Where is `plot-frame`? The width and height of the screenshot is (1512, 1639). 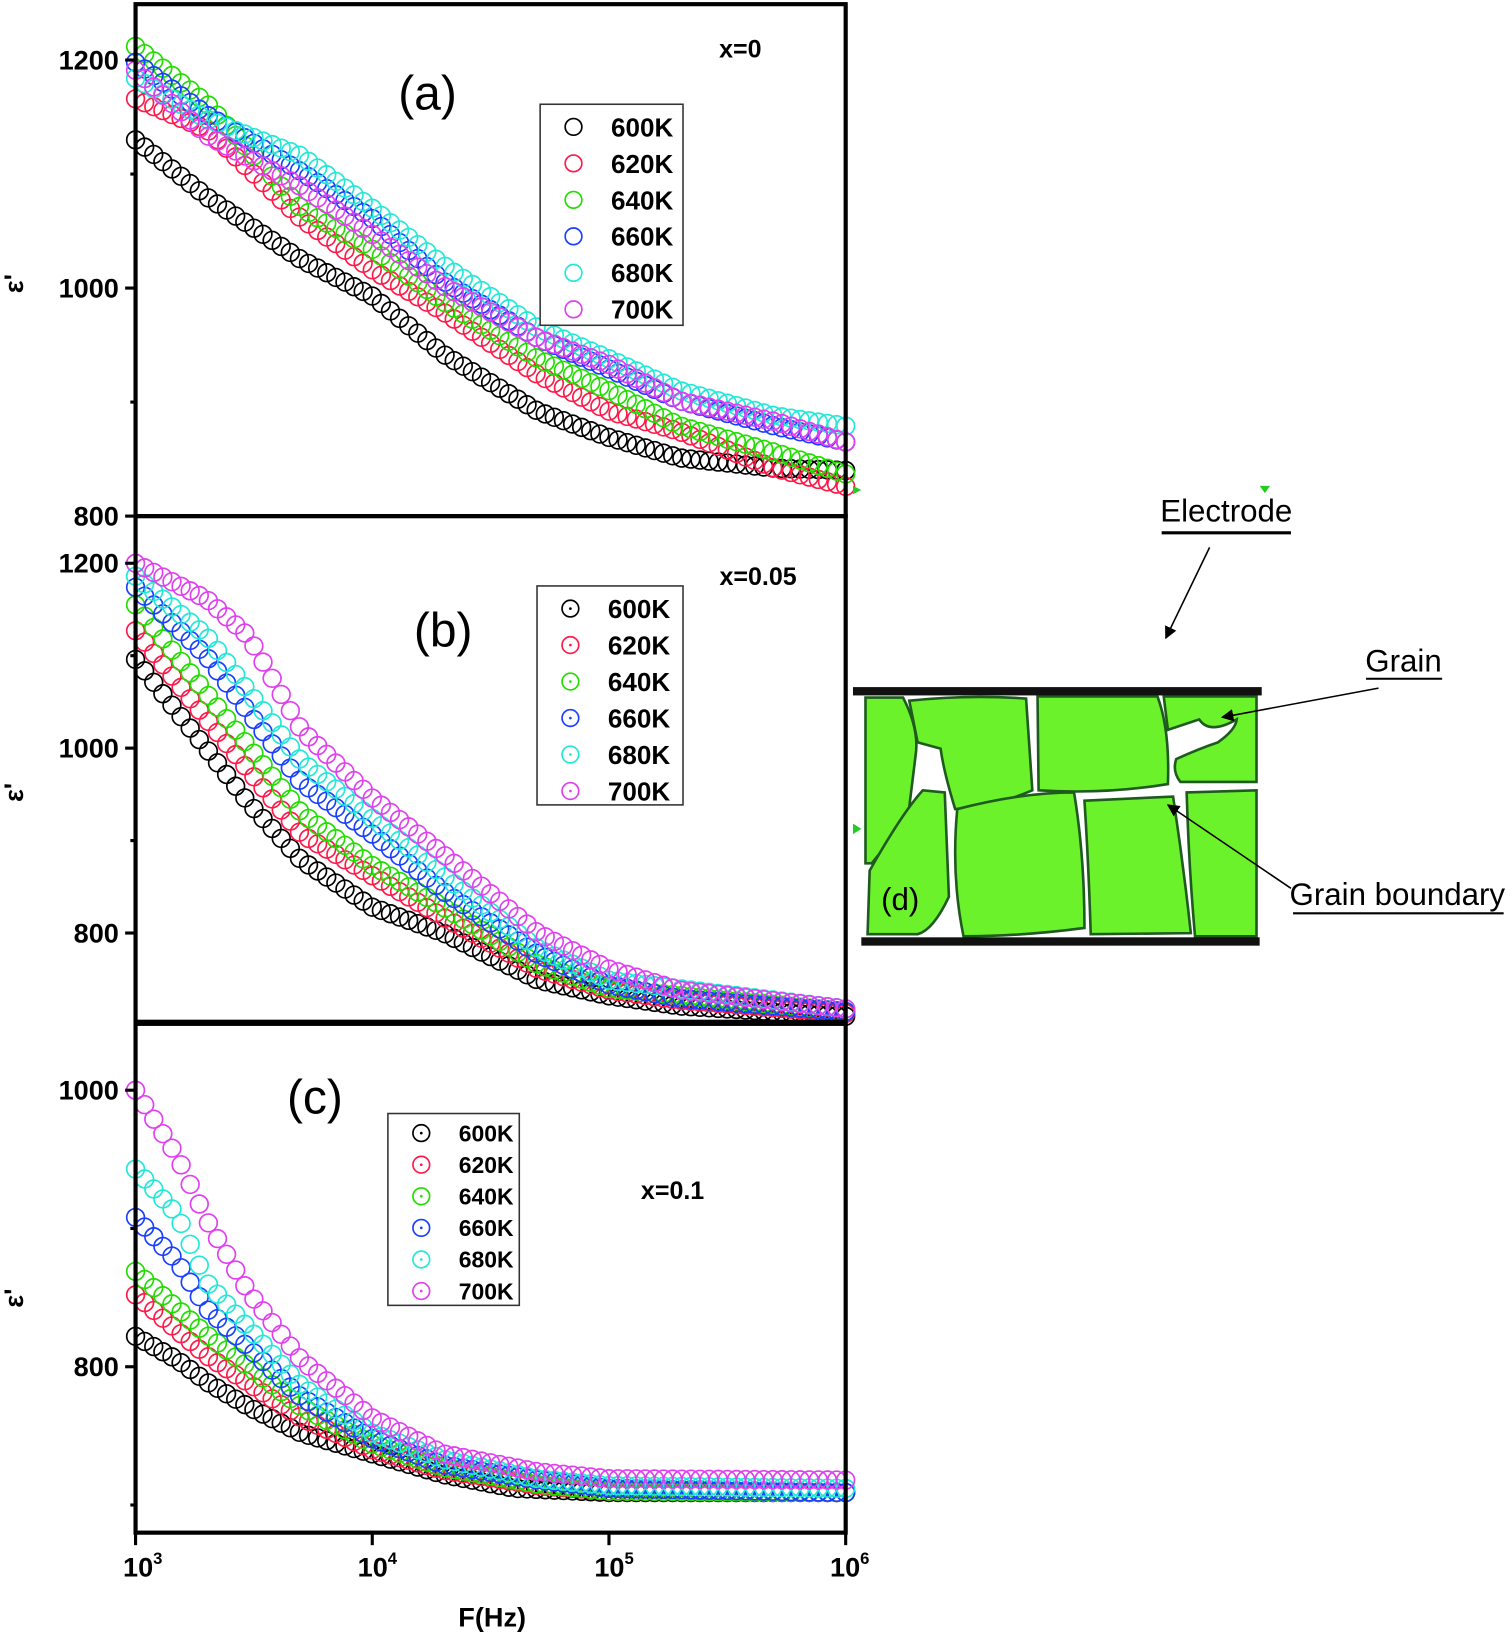
plot-frame is located at coordinates (490, 1278).